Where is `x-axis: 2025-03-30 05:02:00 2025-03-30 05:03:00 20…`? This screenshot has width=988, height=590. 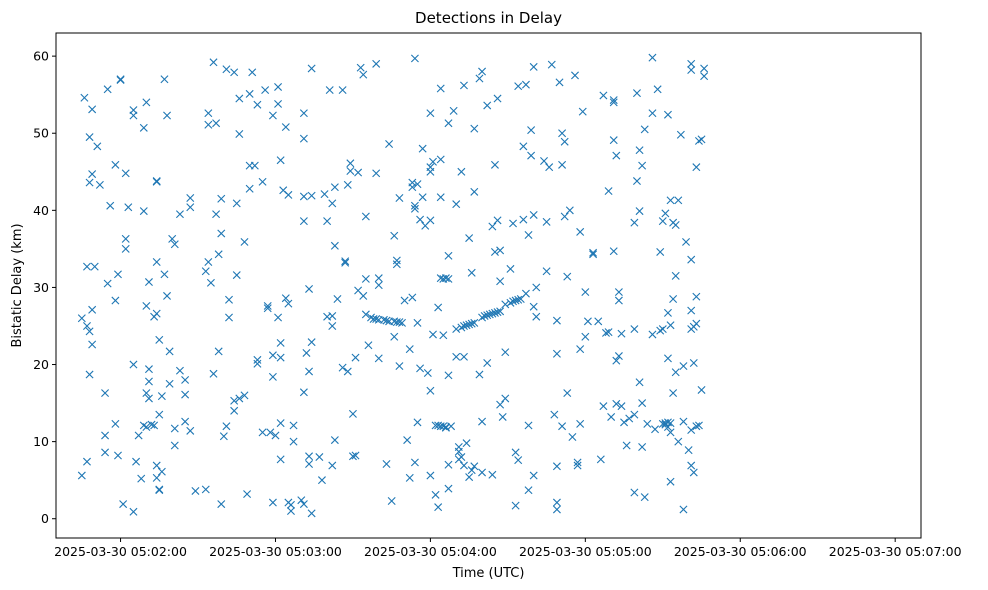 x-axis: 2025-03-30 05:02:00 2025-03-30 05:03:00 20… is located at coordinates (508, 548).